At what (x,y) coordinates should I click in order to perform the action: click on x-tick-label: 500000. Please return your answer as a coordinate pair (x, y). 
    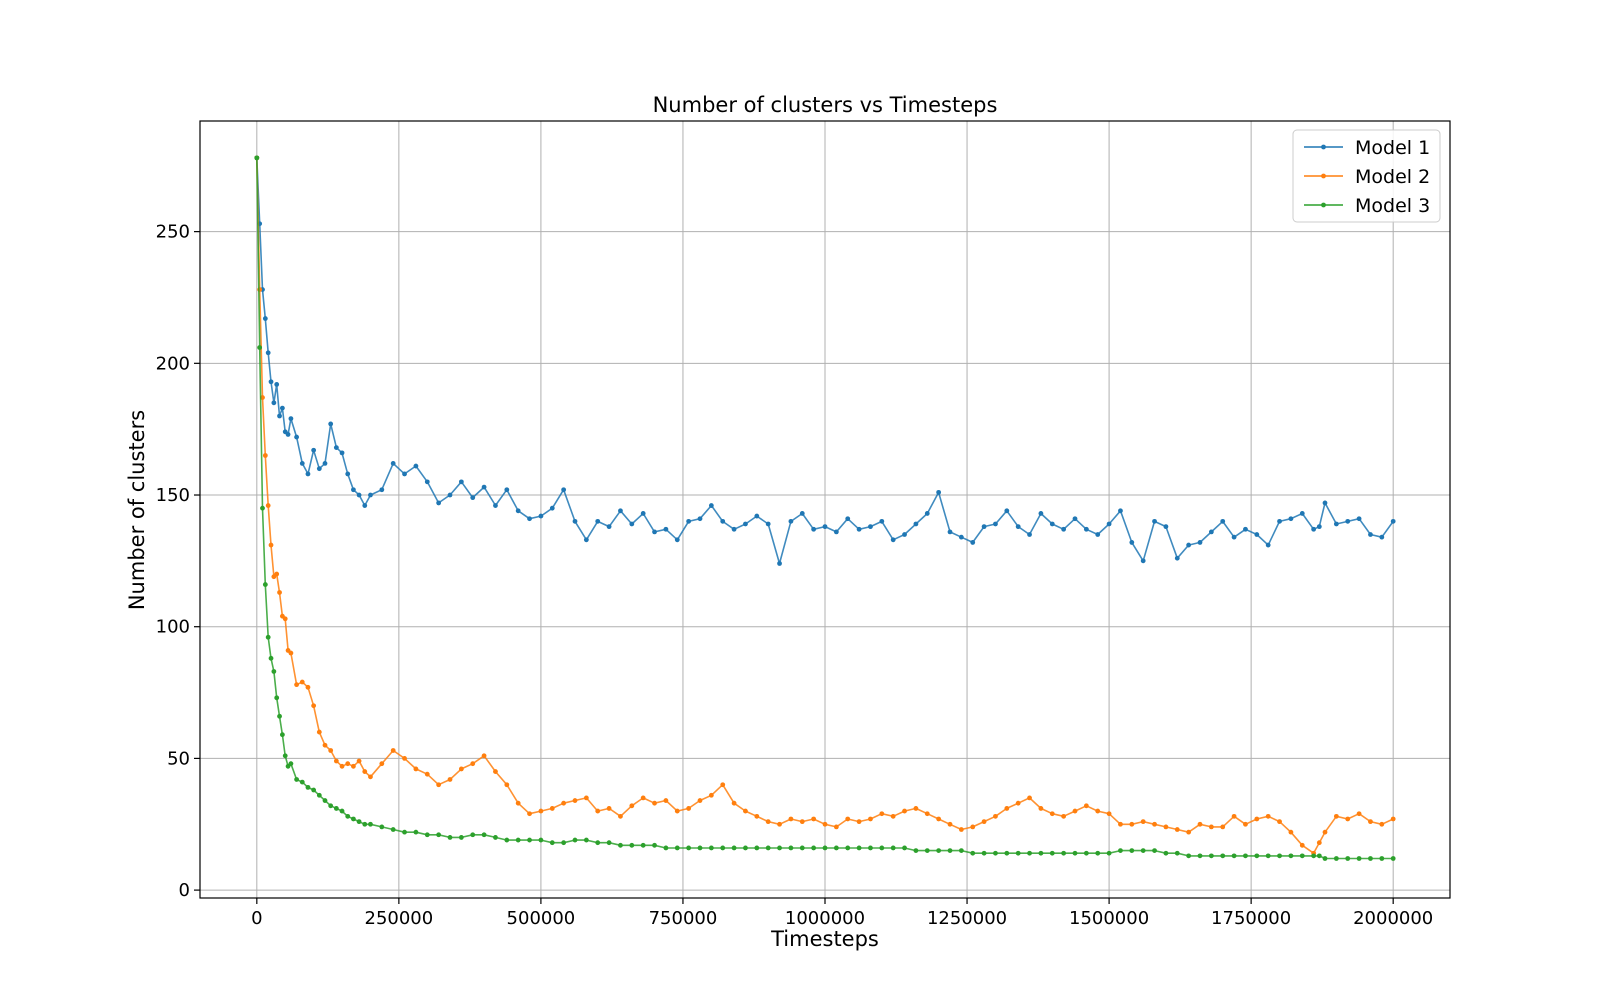
    Looking at the image, I should click on (541, 918).